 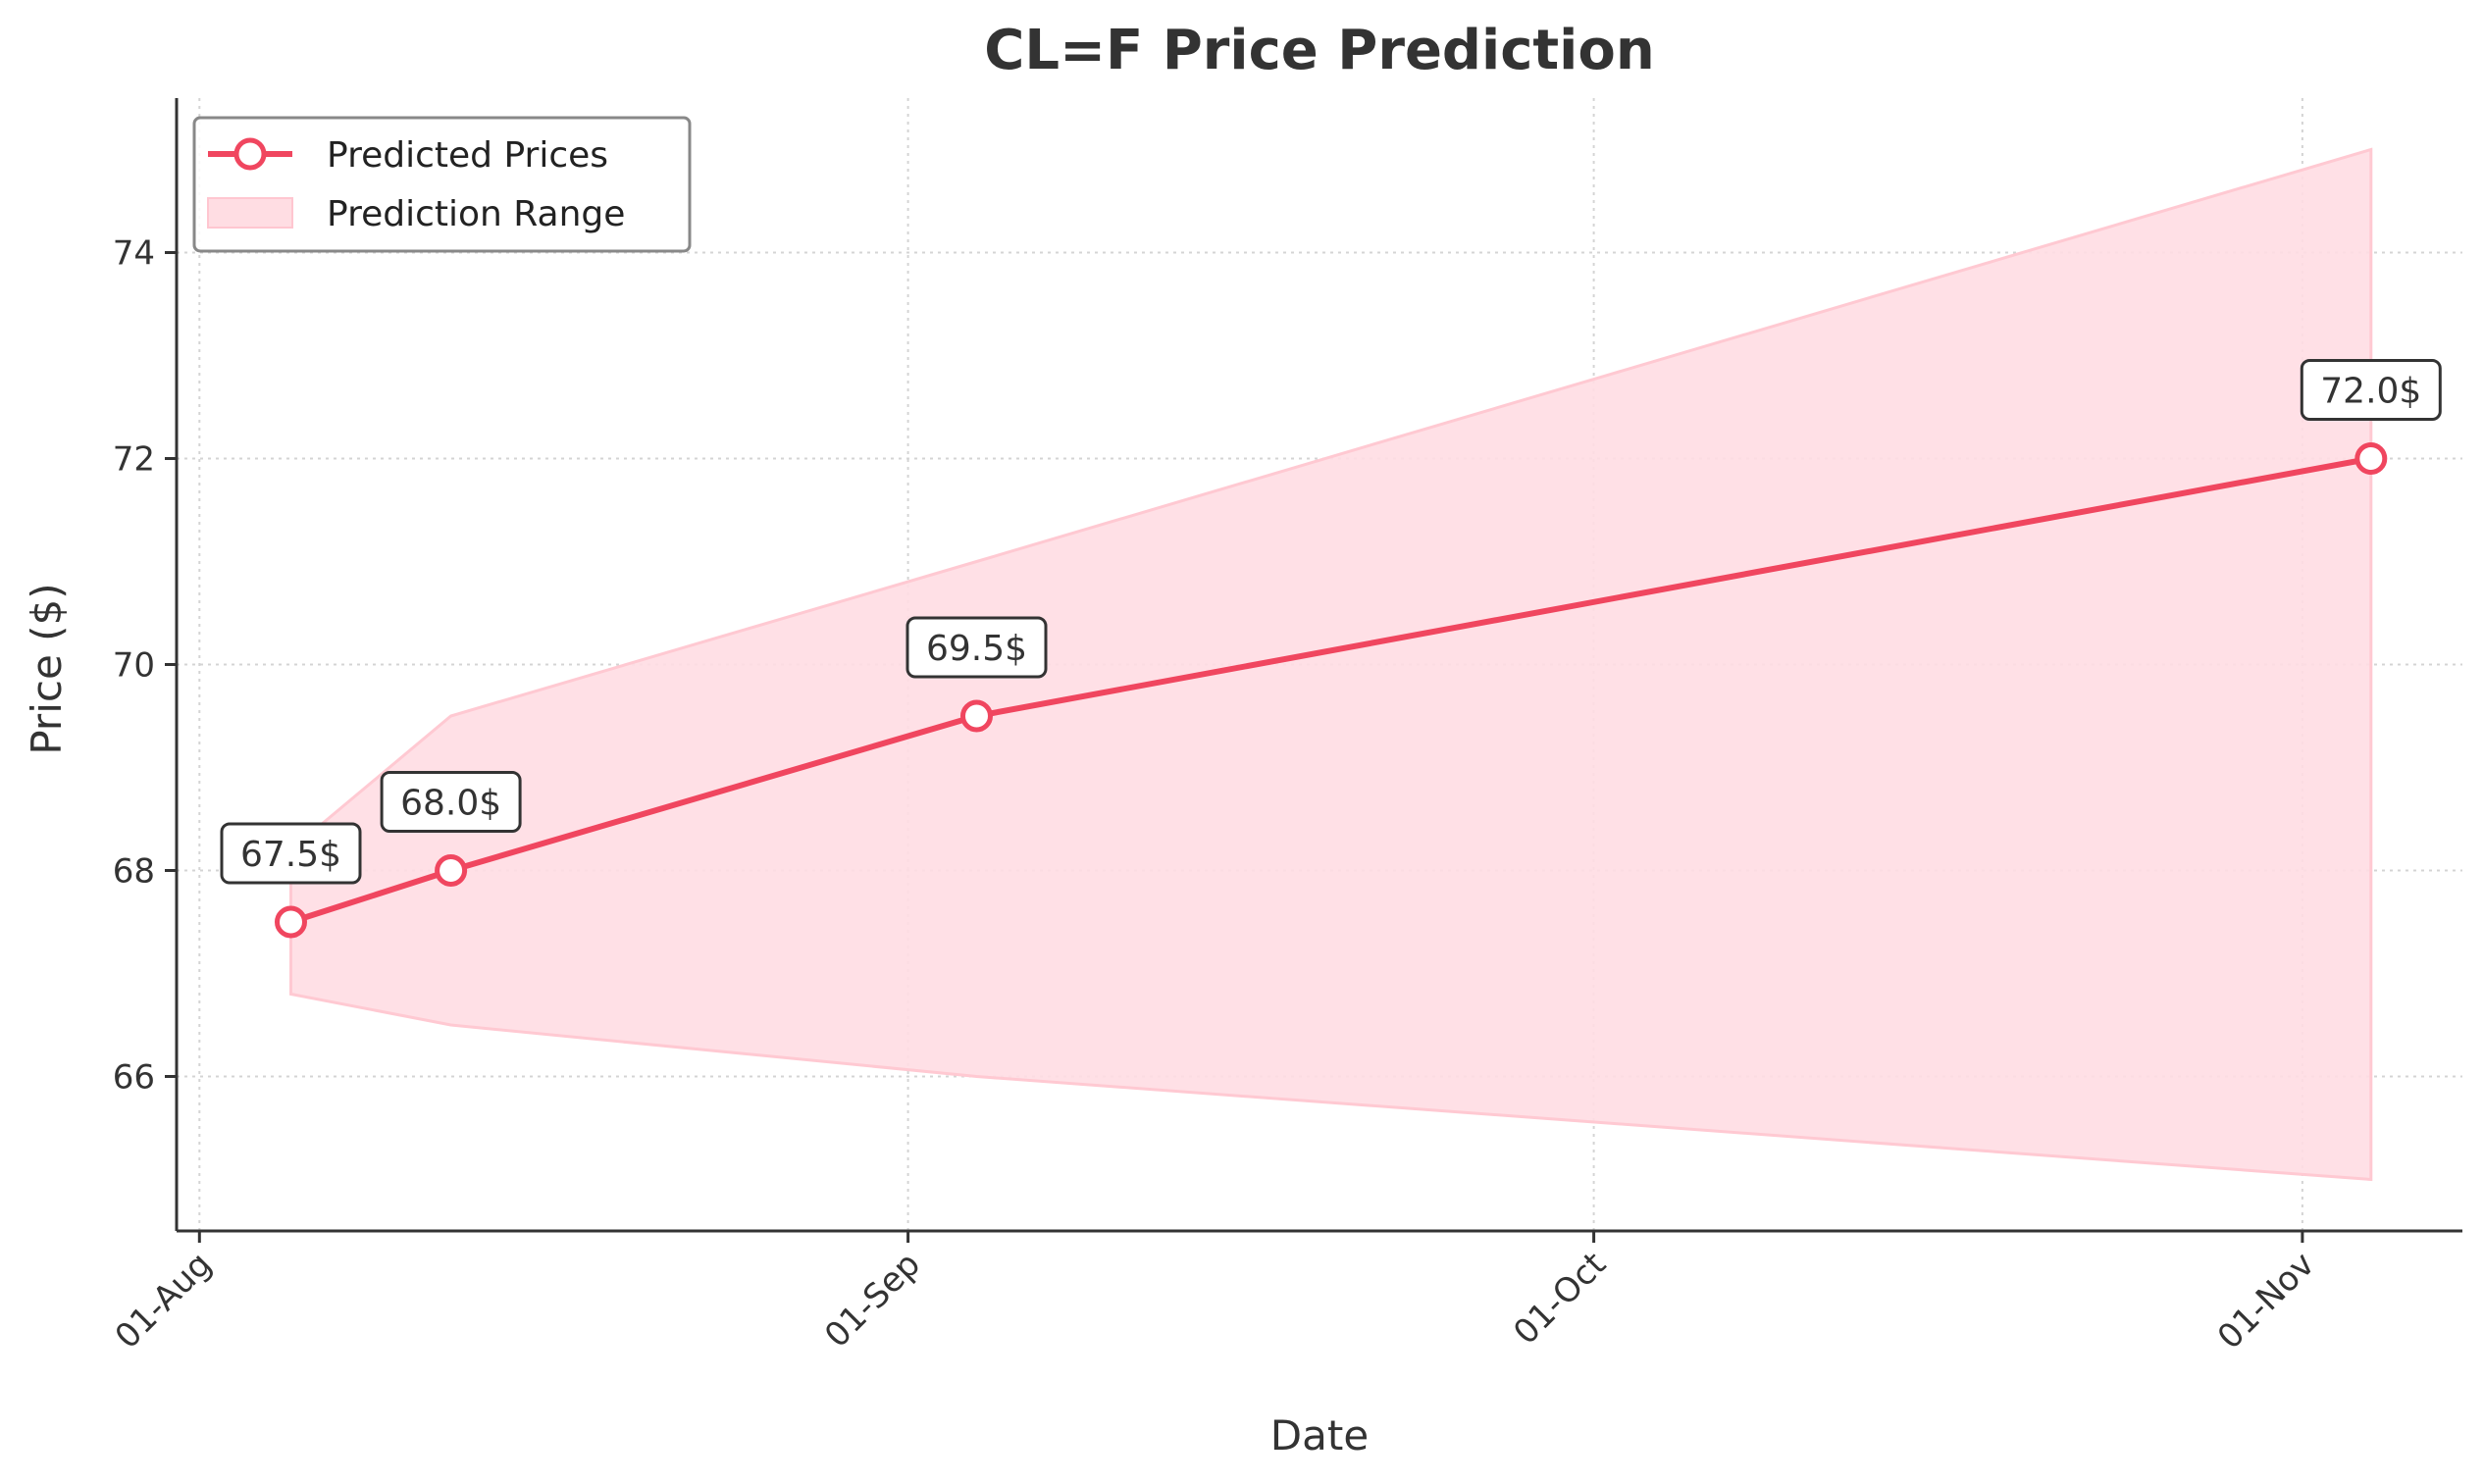 I want to click on legend-range-swatch, so click(x=250, y=213).